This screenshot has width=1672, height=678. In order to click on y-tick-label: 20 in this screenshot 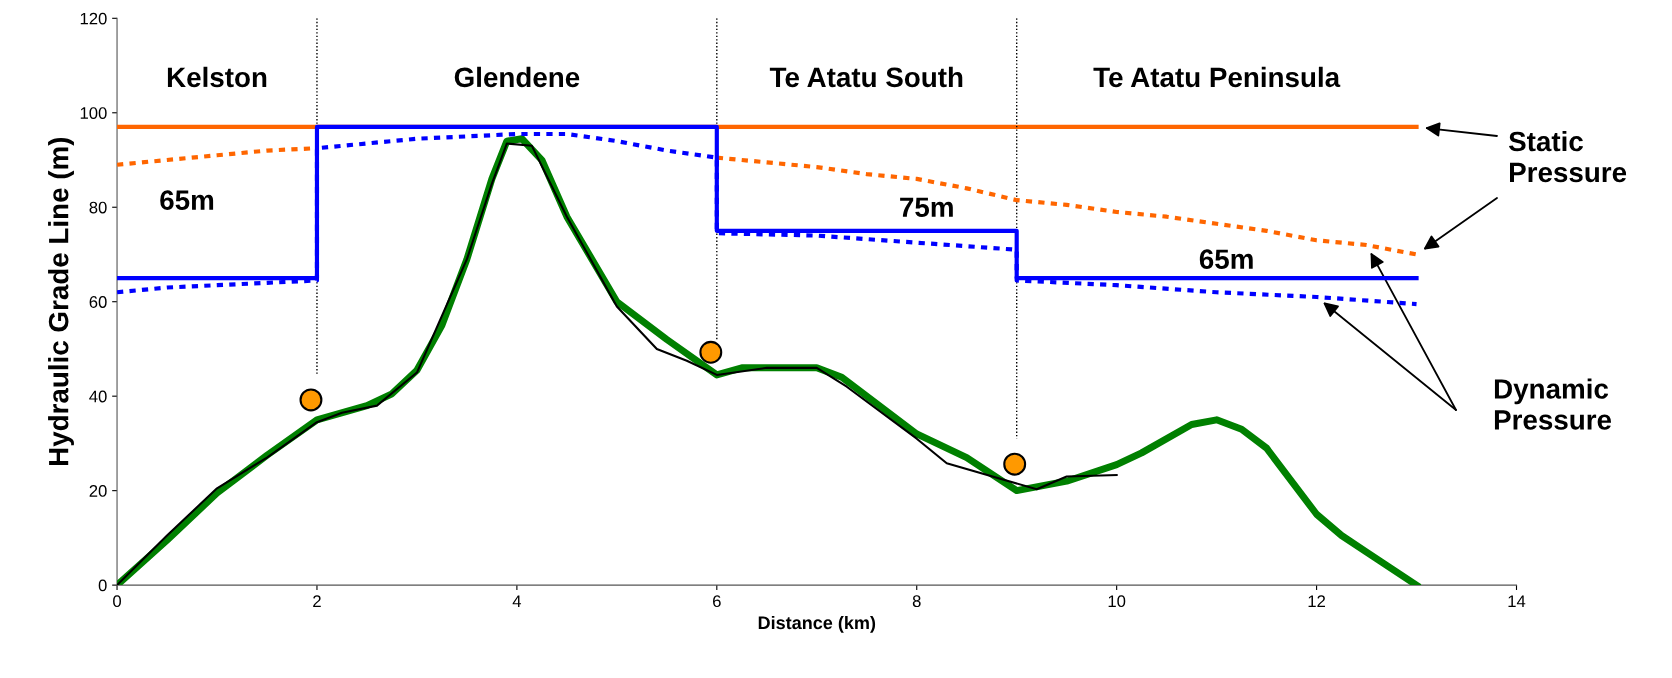, I will do `click(98, 491)`.